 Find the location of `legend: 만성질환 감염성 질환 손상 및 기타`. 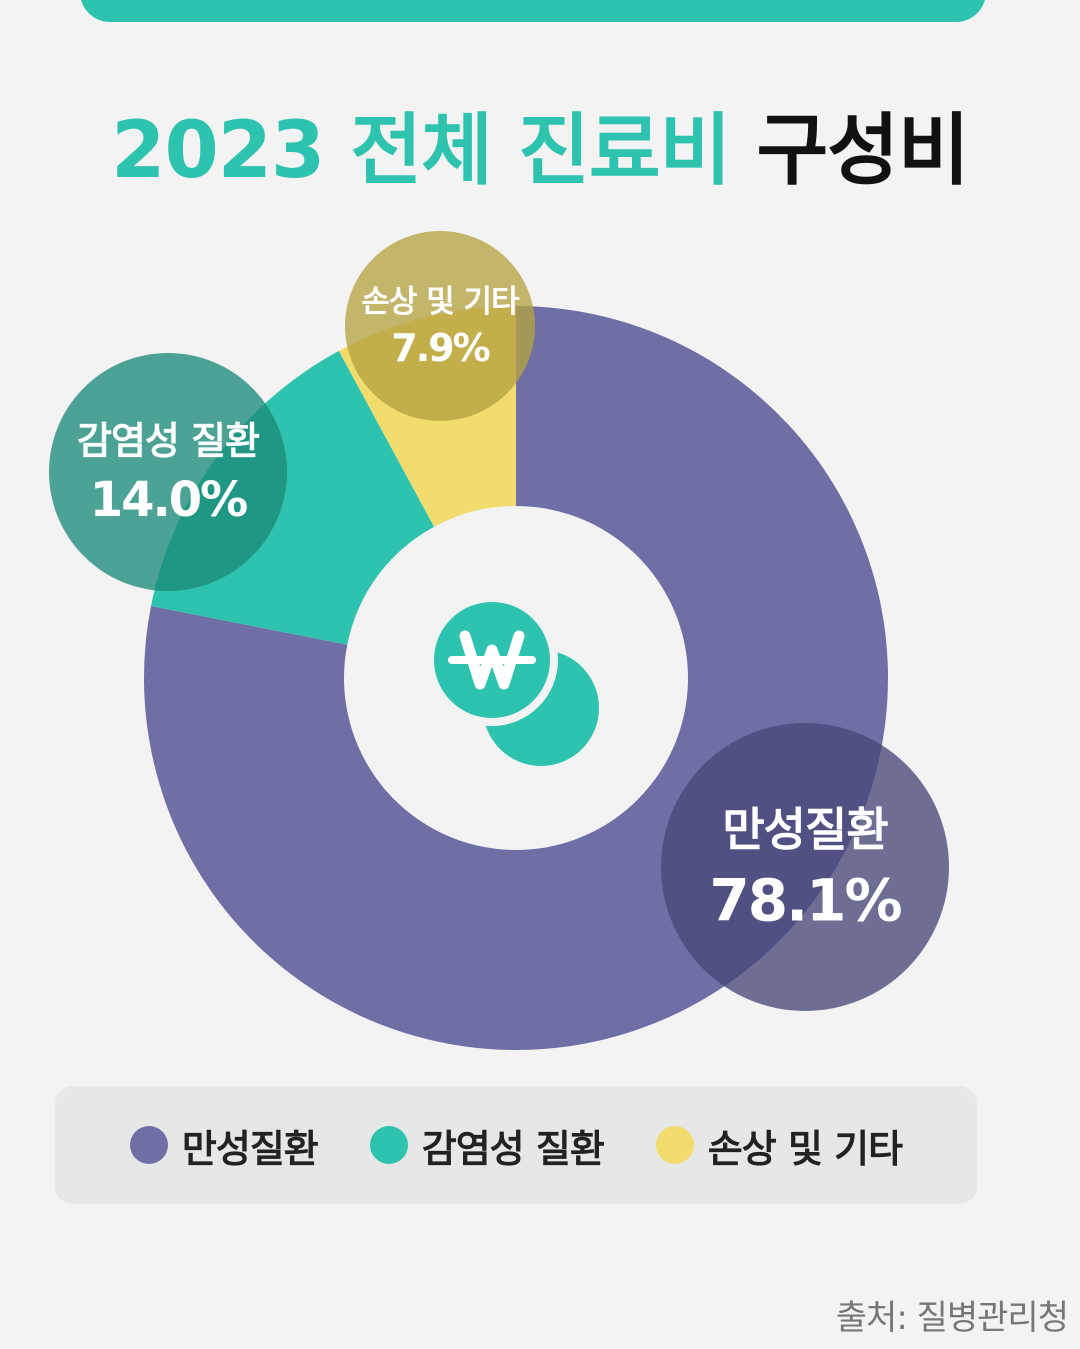

legend: 만성질환 감염성 질환 손상 및 기타 is located at coordinates (516, 1145).